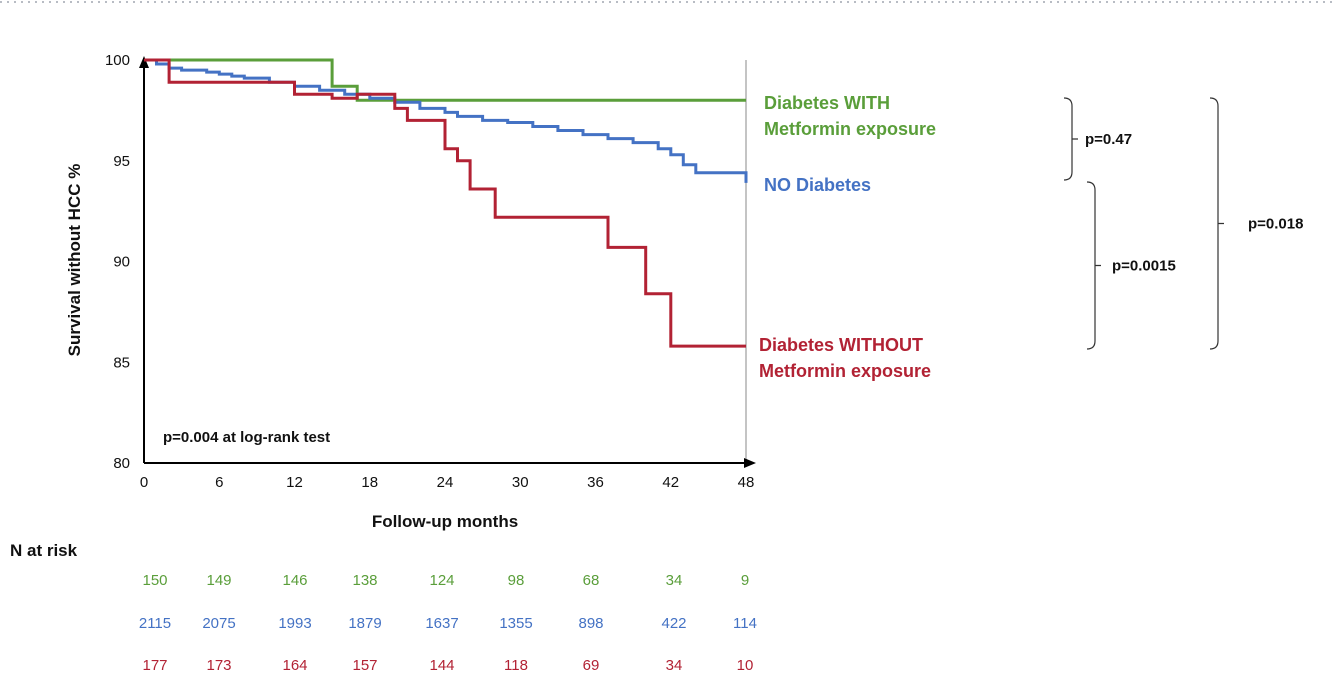 This screenshot has width=1334, height=679. Describe the element at coordinates (369, 482) in the screenshot. I see `x-tick-label: 18` at that location.